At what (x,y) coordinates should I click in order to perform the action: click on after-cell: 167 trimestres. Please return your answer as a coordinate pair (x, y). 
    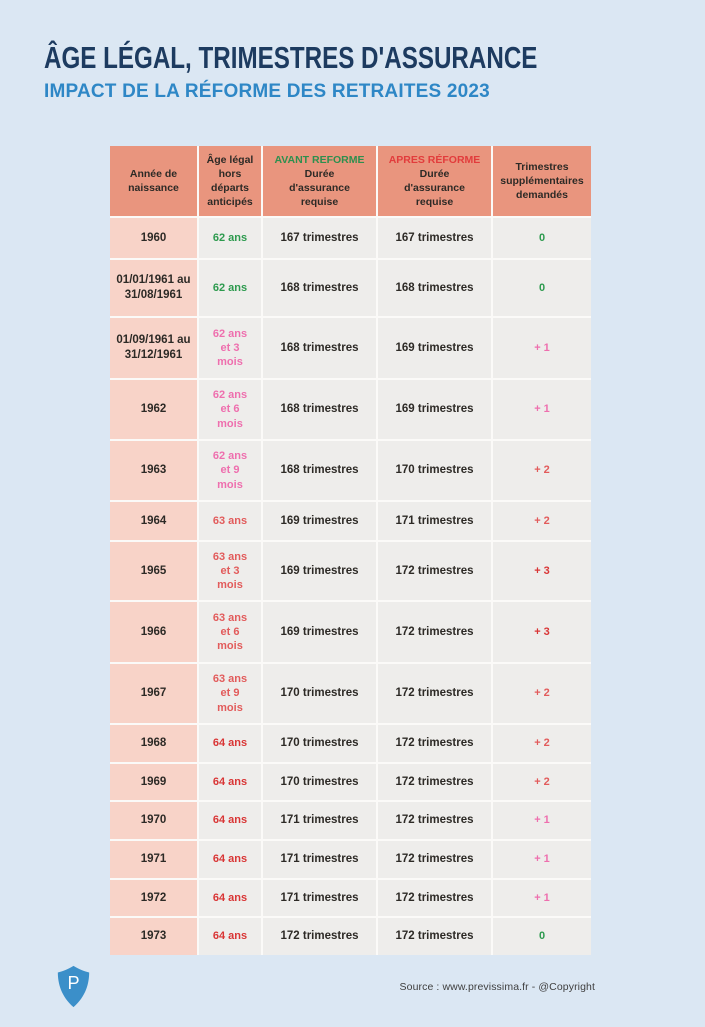
    Looking at the image, I should click on (434, 238).